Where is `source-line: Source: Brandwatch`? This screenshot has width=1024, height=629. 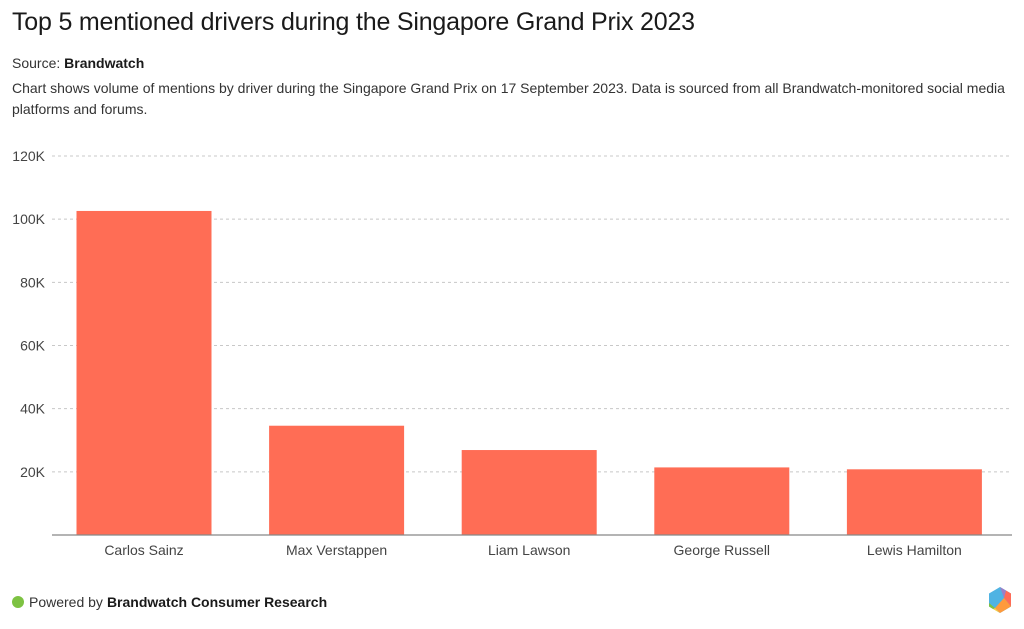
source-line: Source: Brandwatch is located at coordinates (78, 63).